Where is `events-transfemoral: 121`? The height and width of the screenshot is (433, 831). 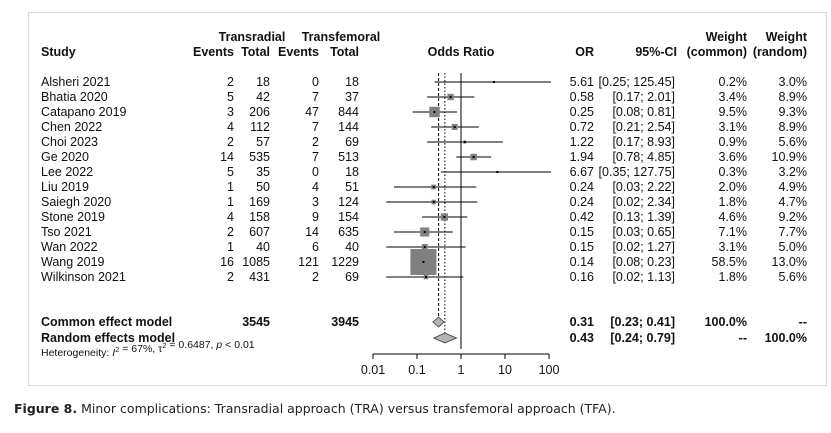 events-transfemoral: 121 is located at coordinates (308, 262).